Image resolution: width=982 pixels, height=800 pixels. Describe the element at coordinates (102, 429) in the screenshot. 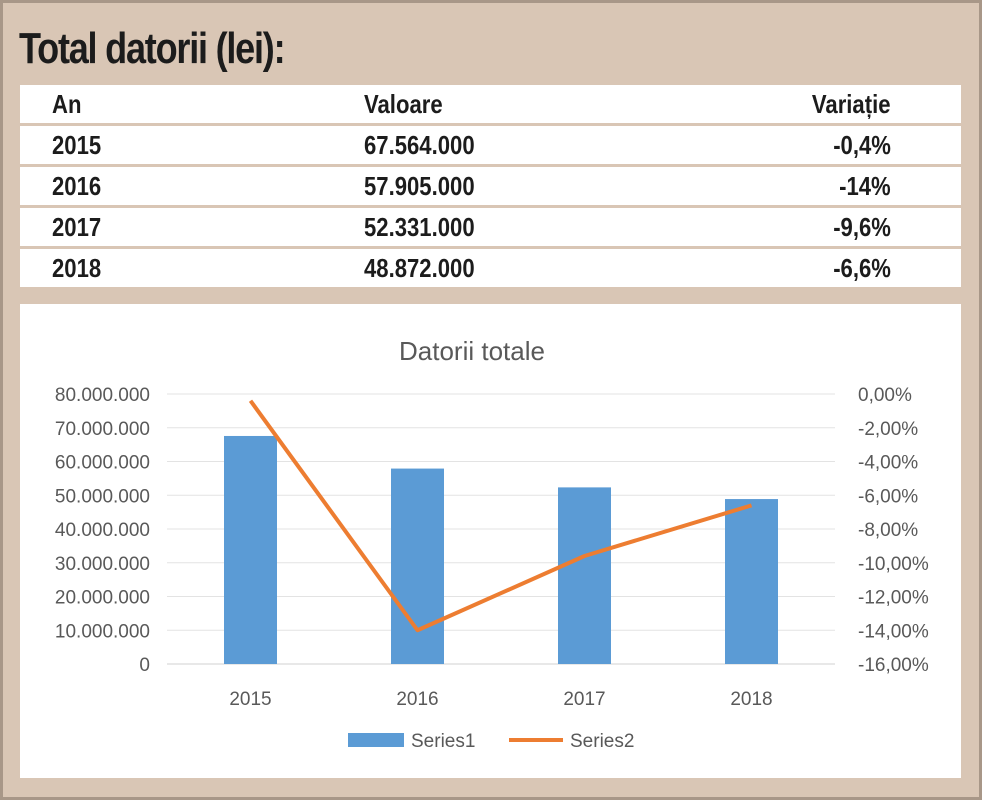

I see `left-axis-tick-label: 70.000.000` at that location.